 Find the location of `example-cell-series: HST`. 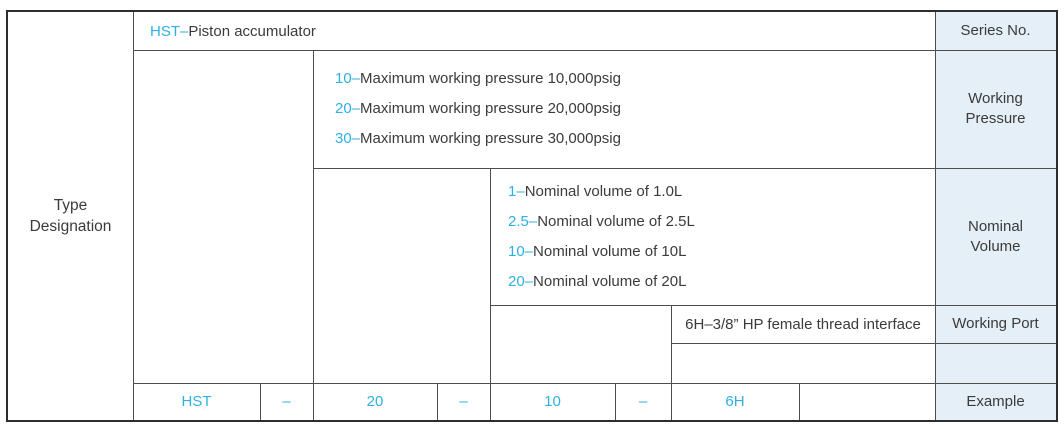

example-cell-series: HST is located at coordinates (196, 401).